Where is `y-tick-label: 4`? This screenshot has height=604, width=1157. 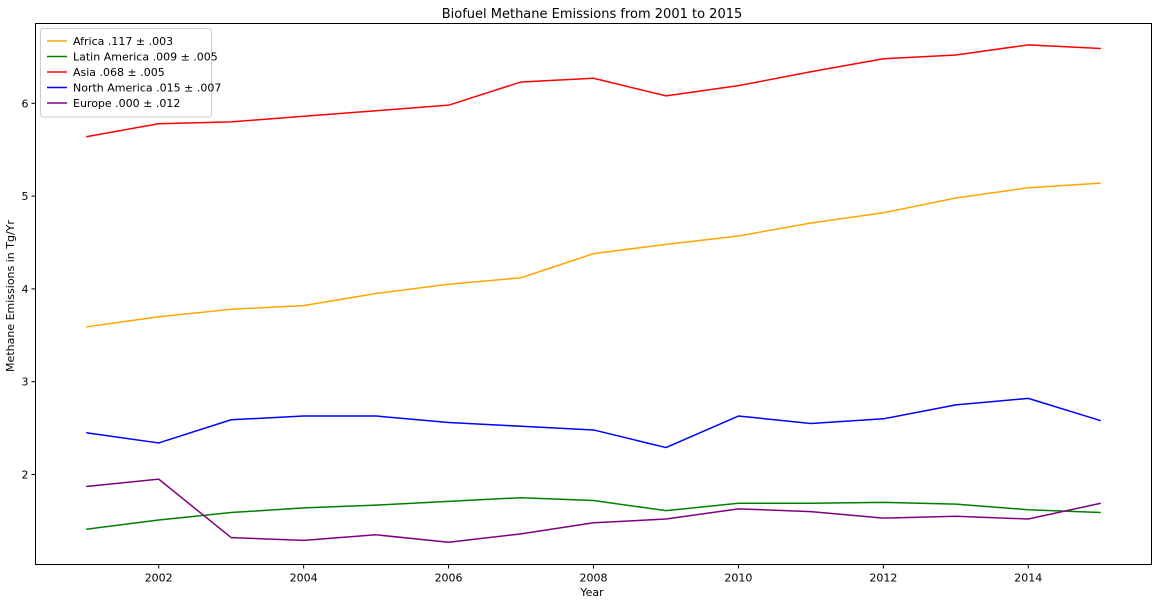
y-tick-label: 4 is located at coordinates (25, 289).